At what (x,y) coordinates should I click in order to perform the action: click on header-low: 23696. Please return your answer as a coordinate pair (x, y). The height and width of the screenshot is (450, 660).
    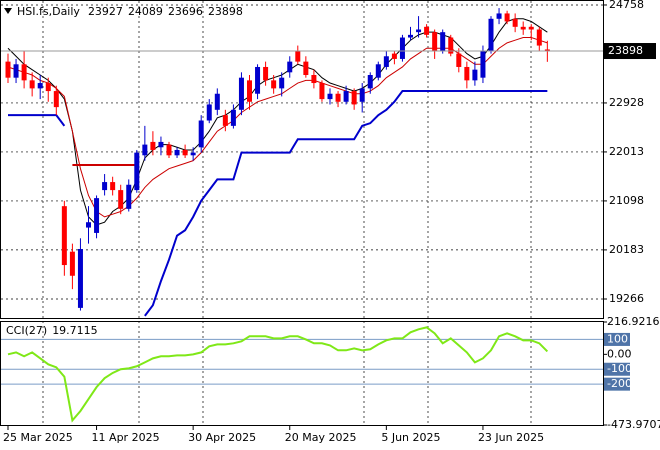
    Looking at the image, I should click on (185, 11).